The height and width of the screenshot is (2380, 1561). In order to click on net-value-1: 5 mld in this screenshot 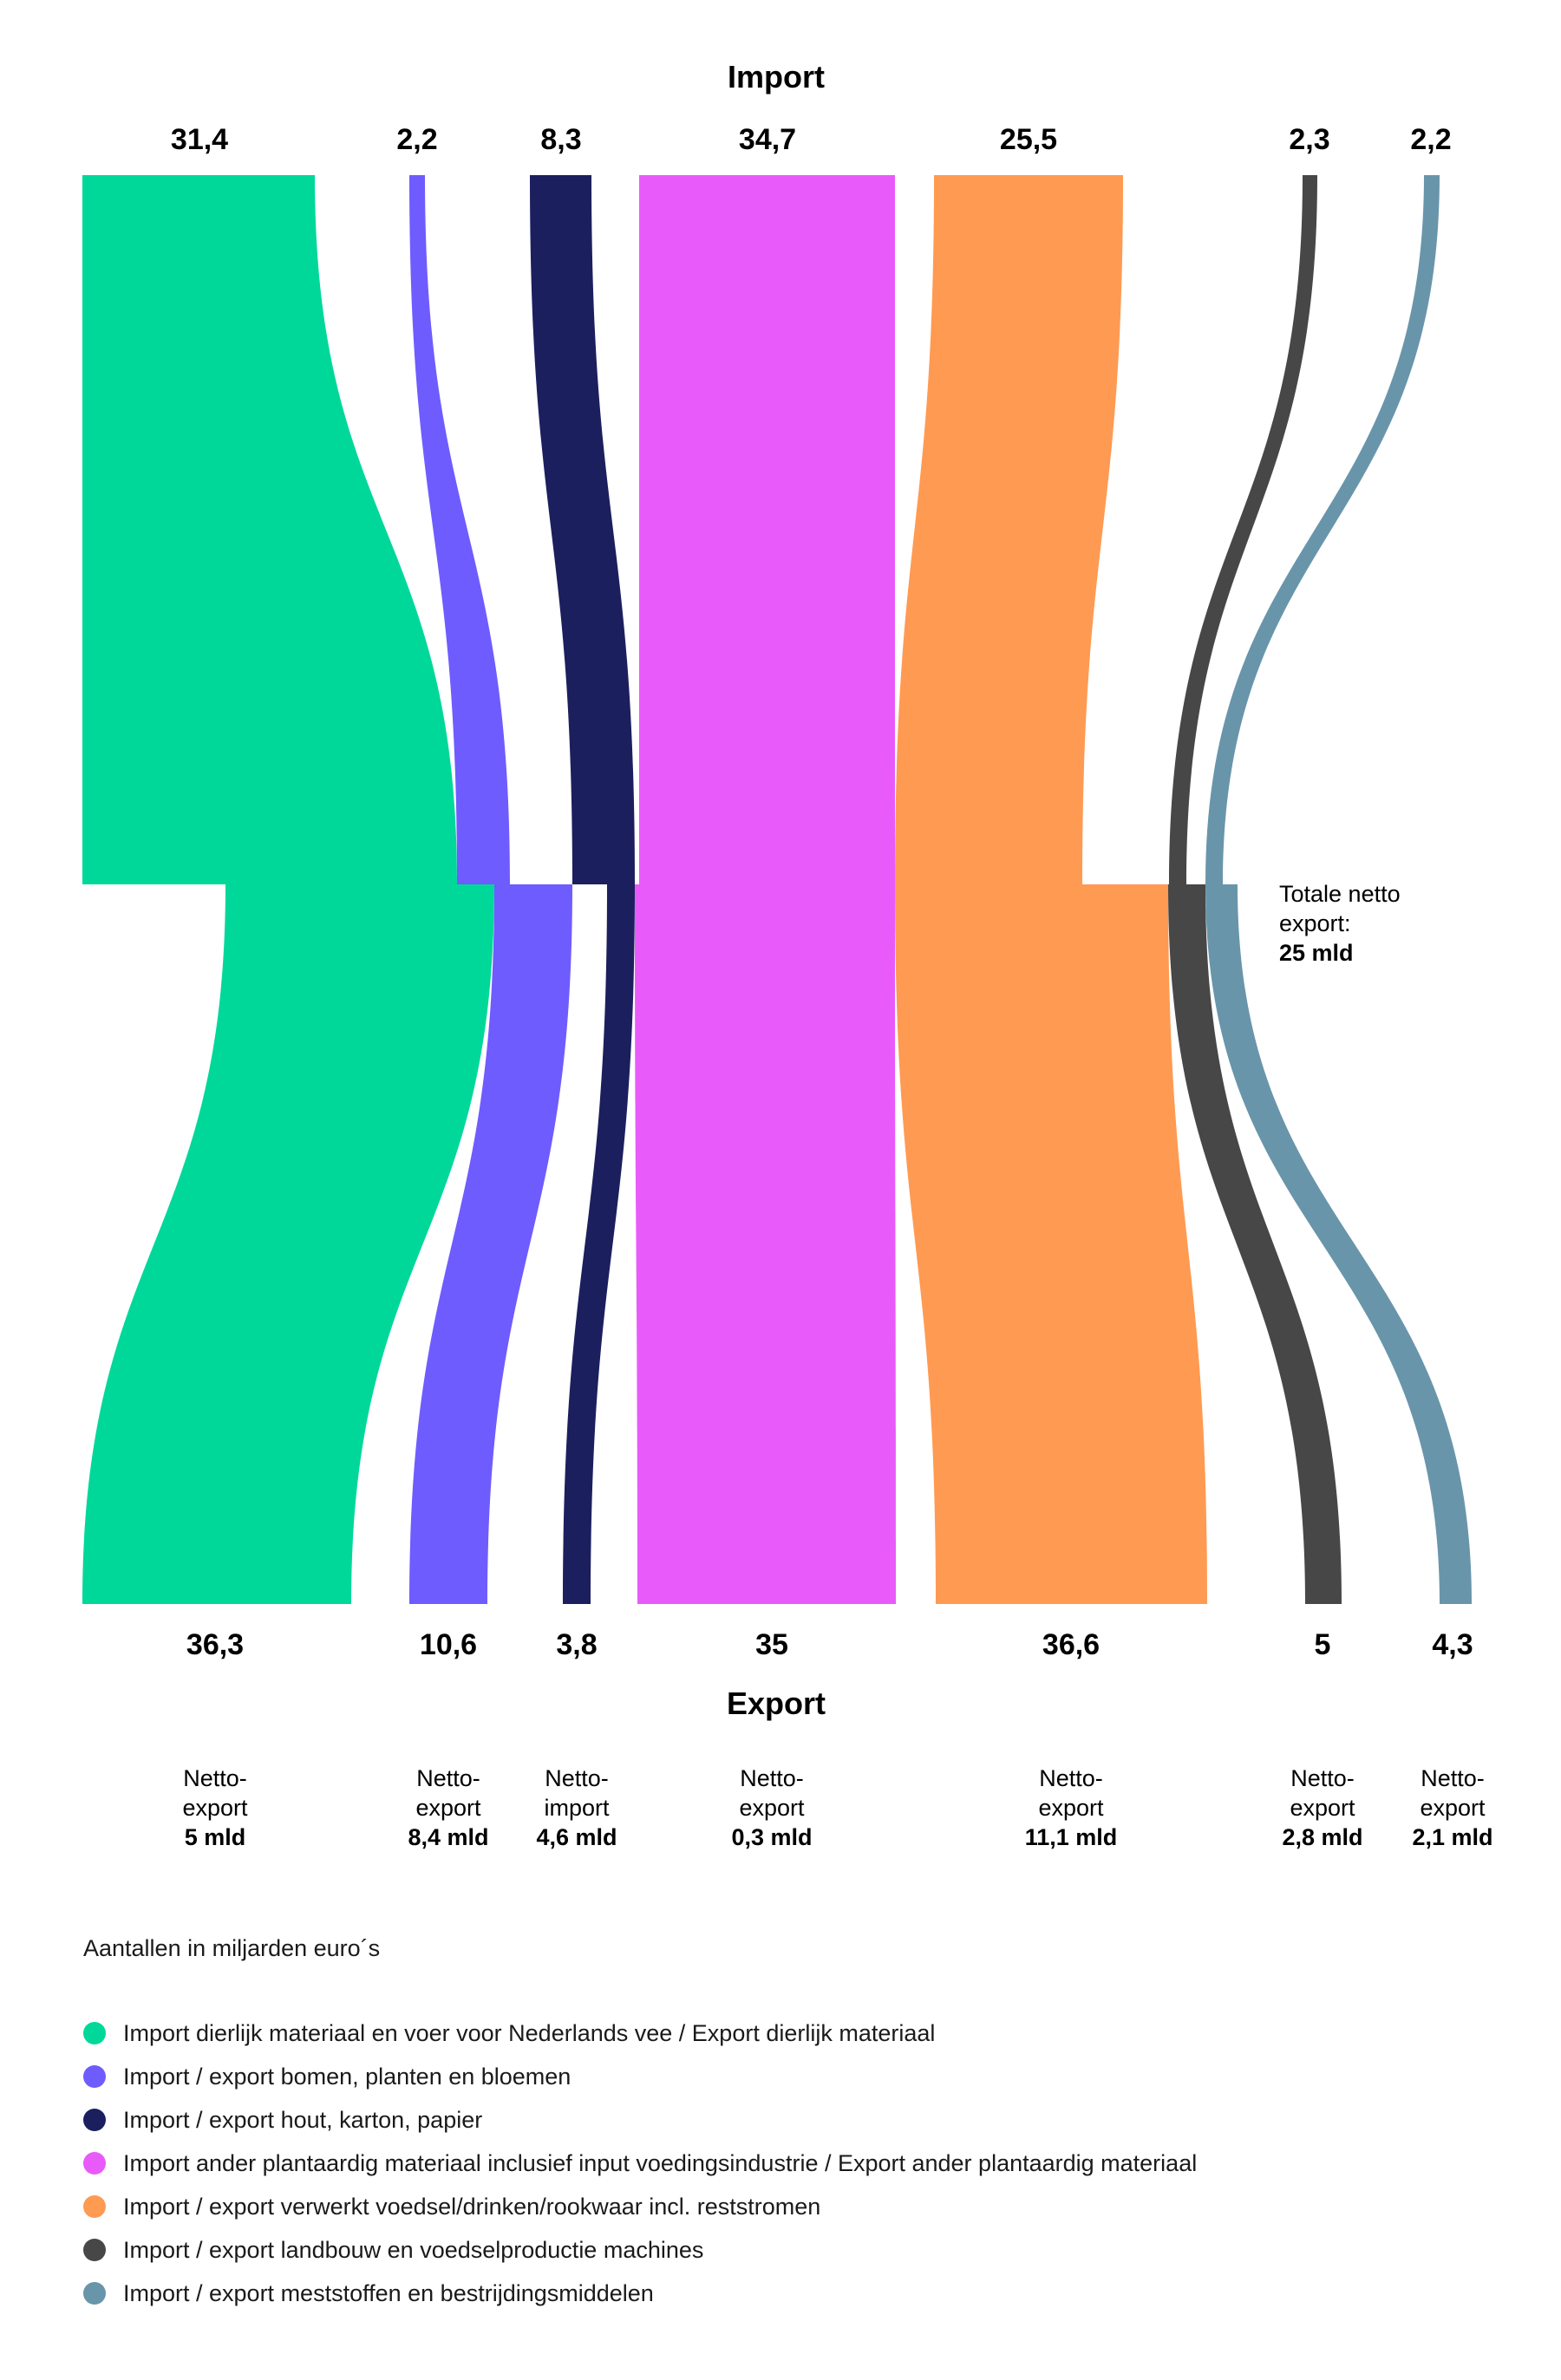, I will do `click(216, 1837)`.